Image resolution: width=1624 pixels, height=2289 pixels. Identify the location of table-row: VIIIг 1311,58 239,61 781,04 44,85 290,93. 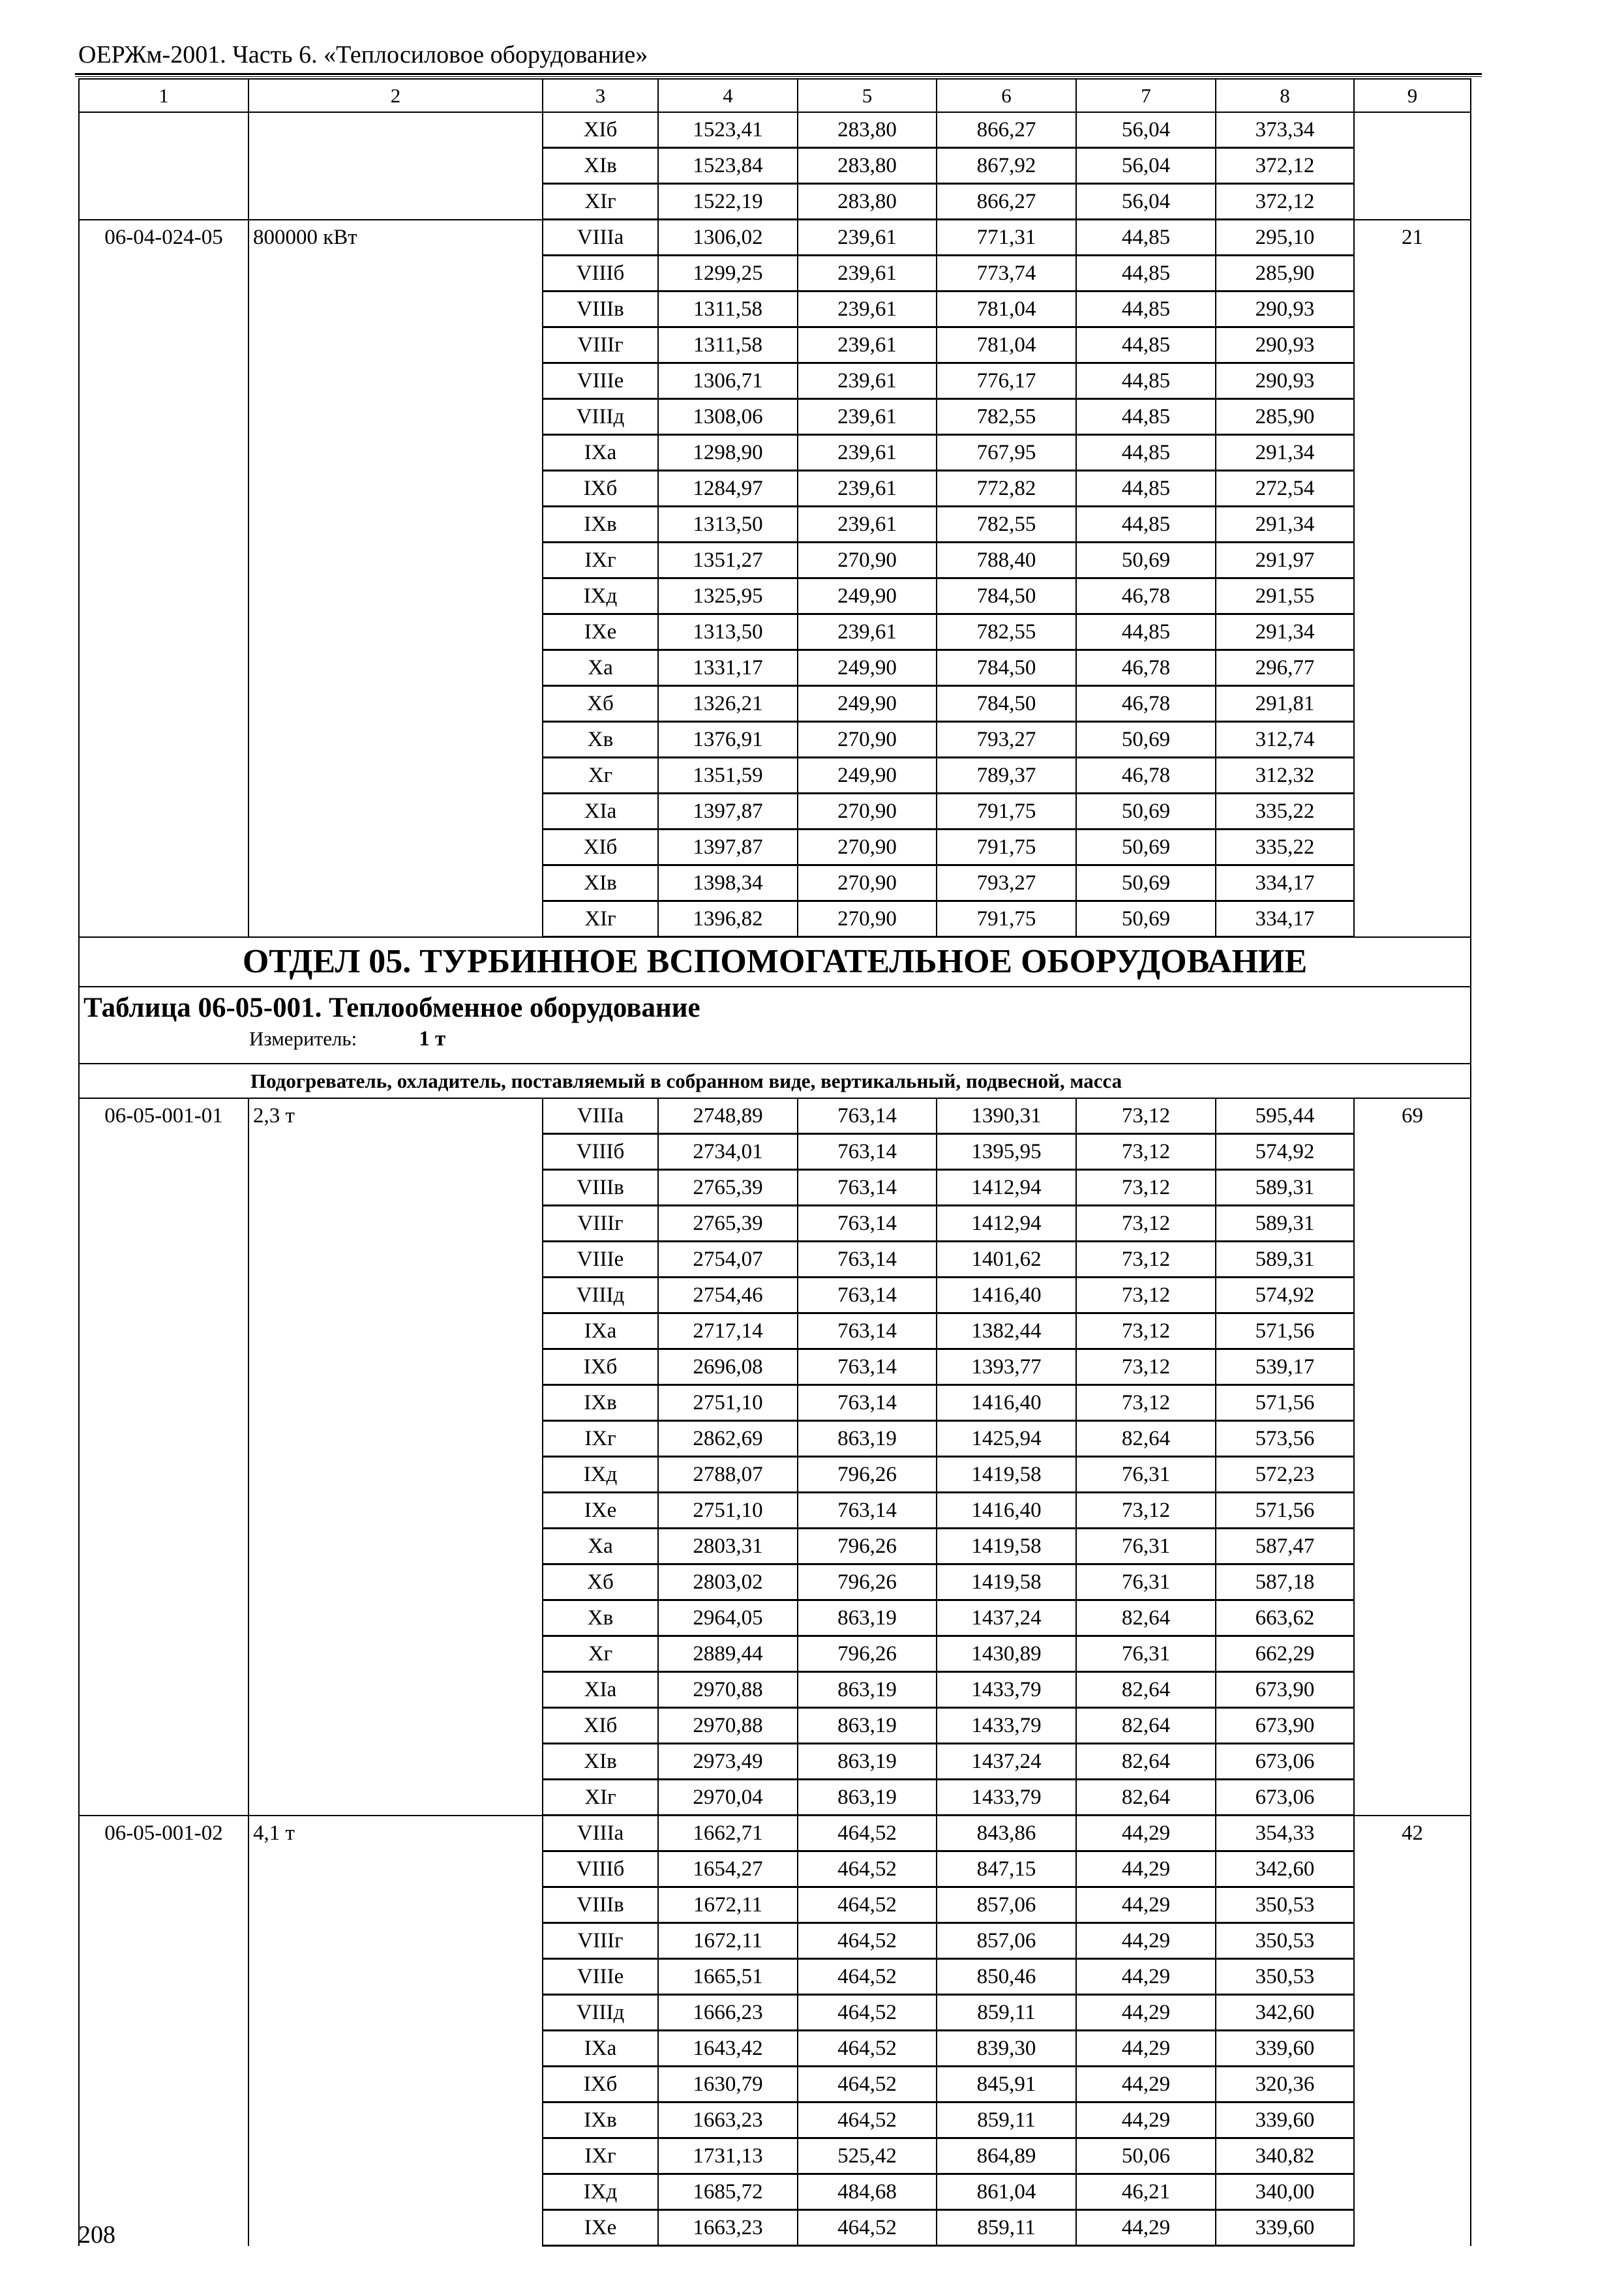
(775, 345).